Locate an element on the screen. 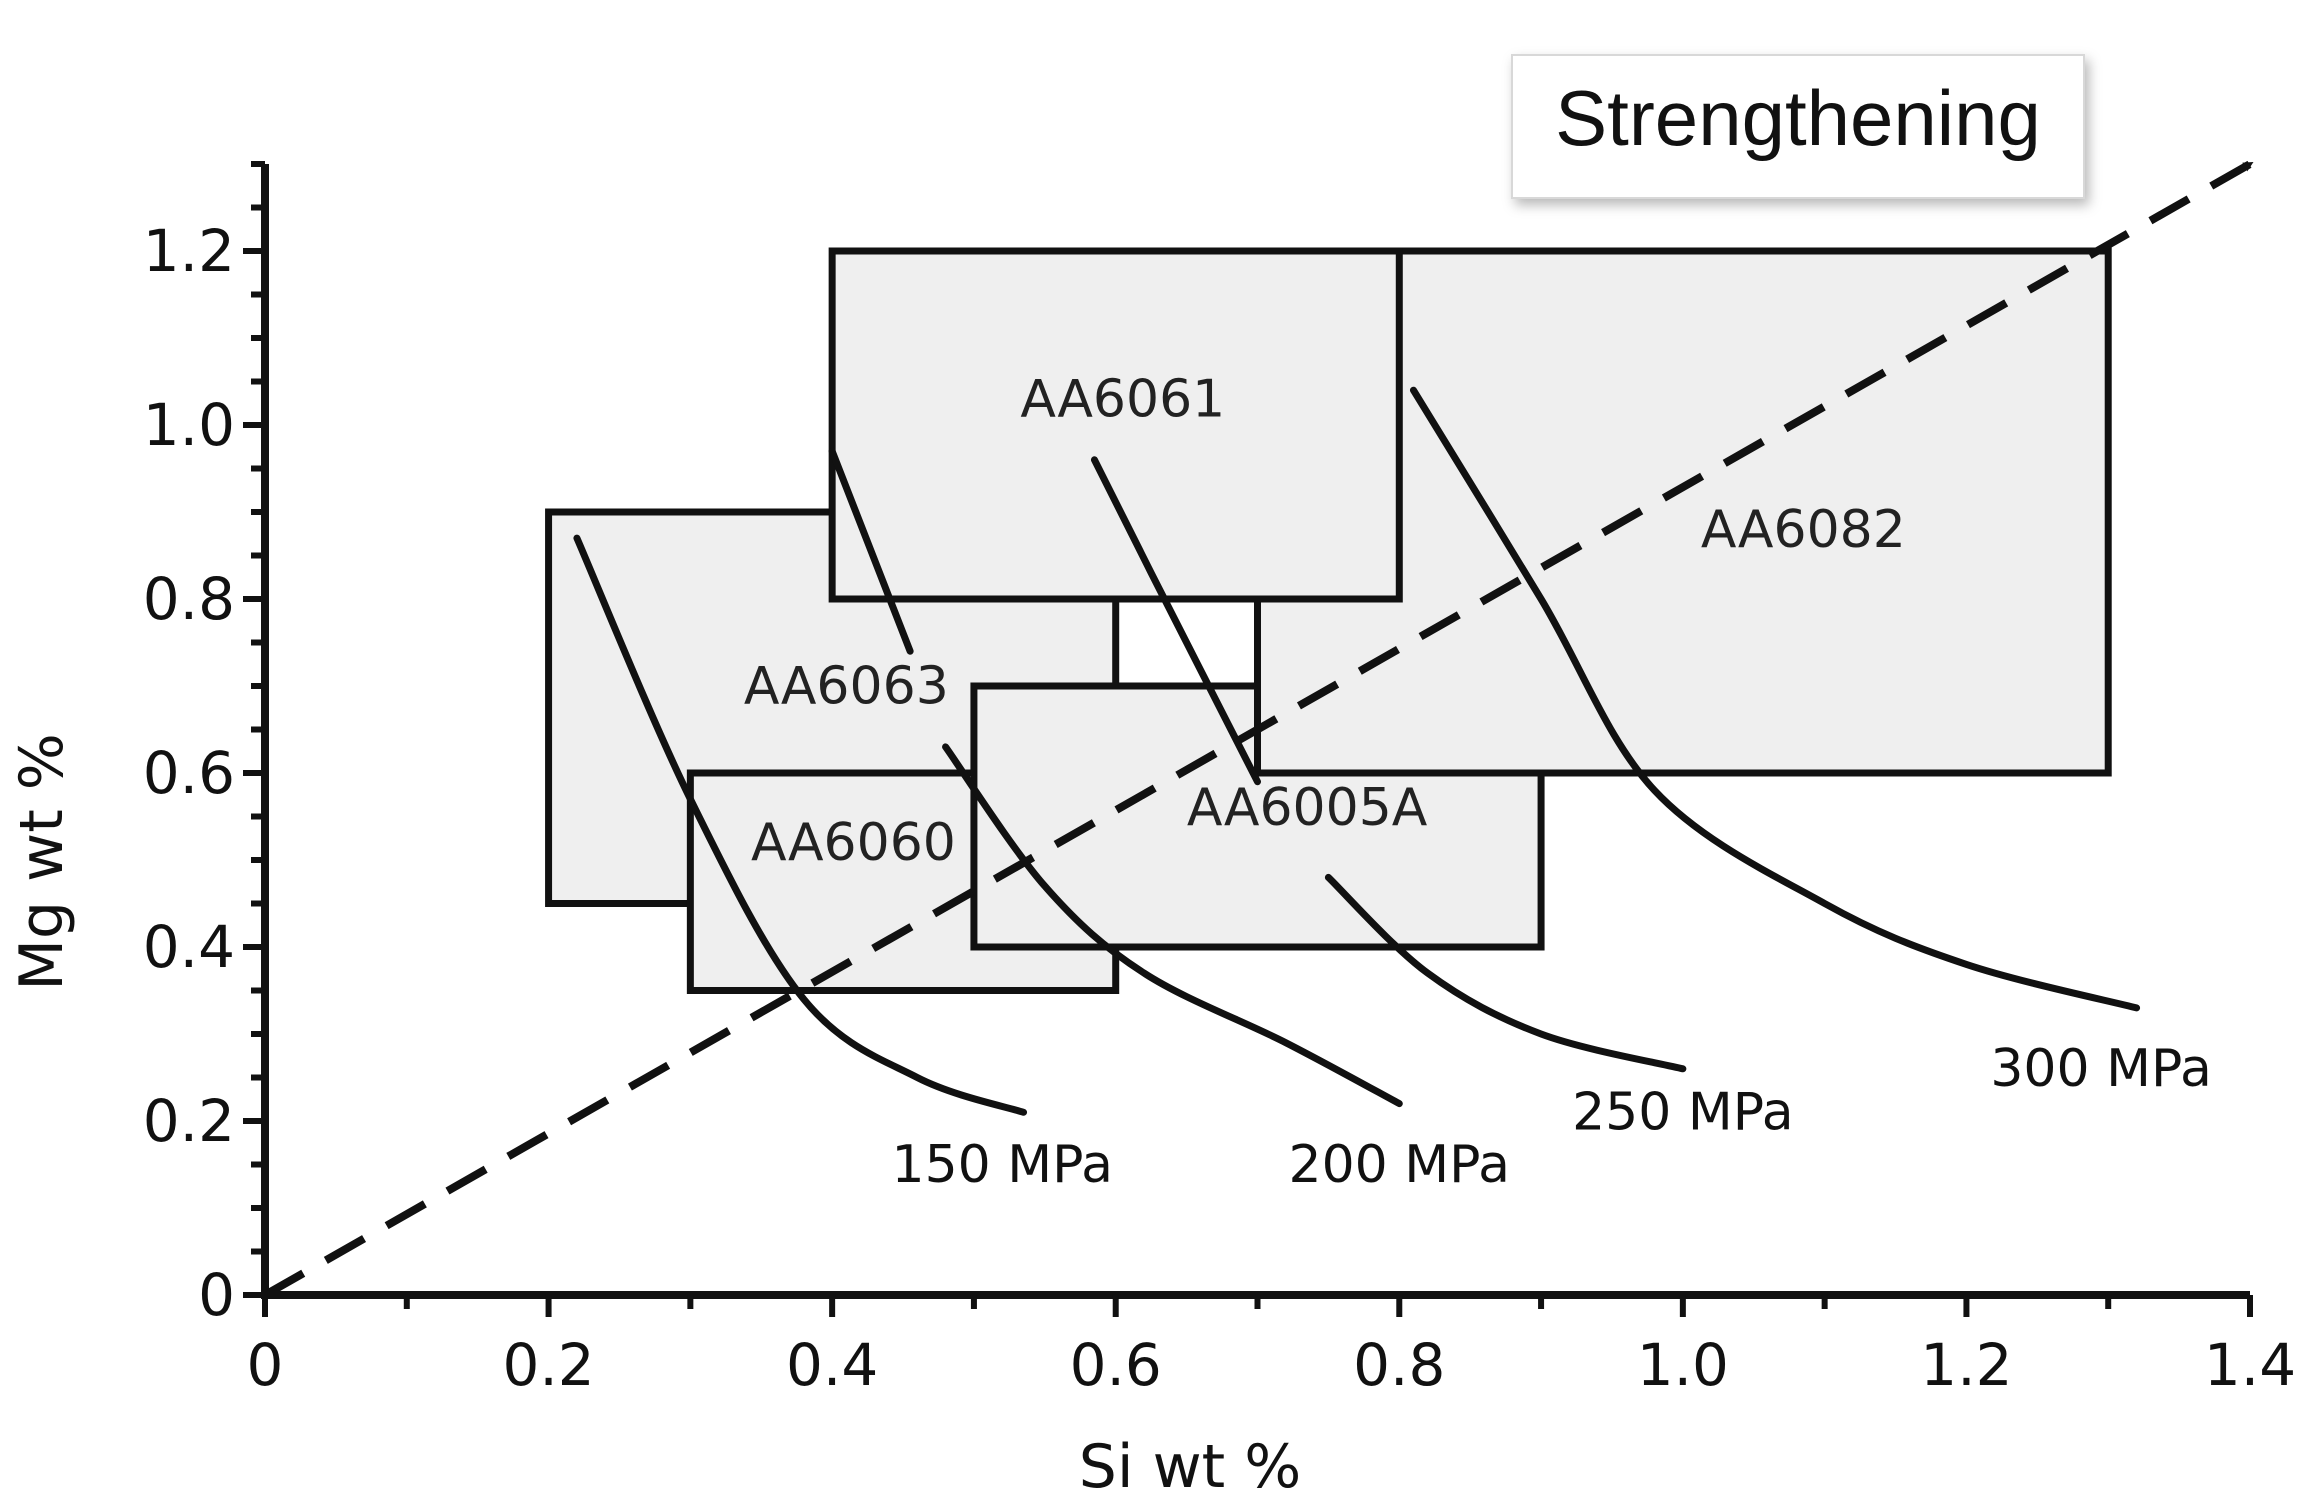  x-tick-label: 0.2 is located at coordinates (548, 1365).